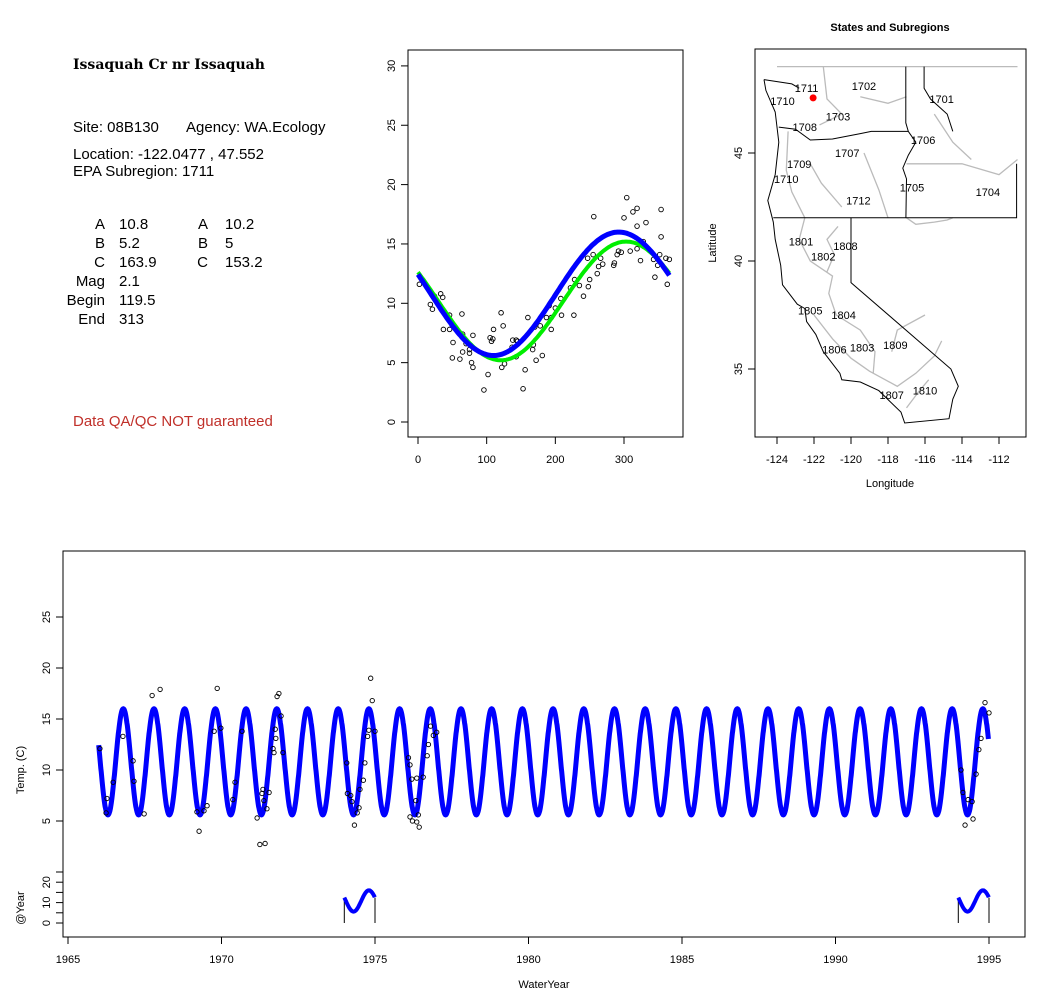  I want to click on epa-subregion: EPA Subregion: 1711, so click(144, 171).